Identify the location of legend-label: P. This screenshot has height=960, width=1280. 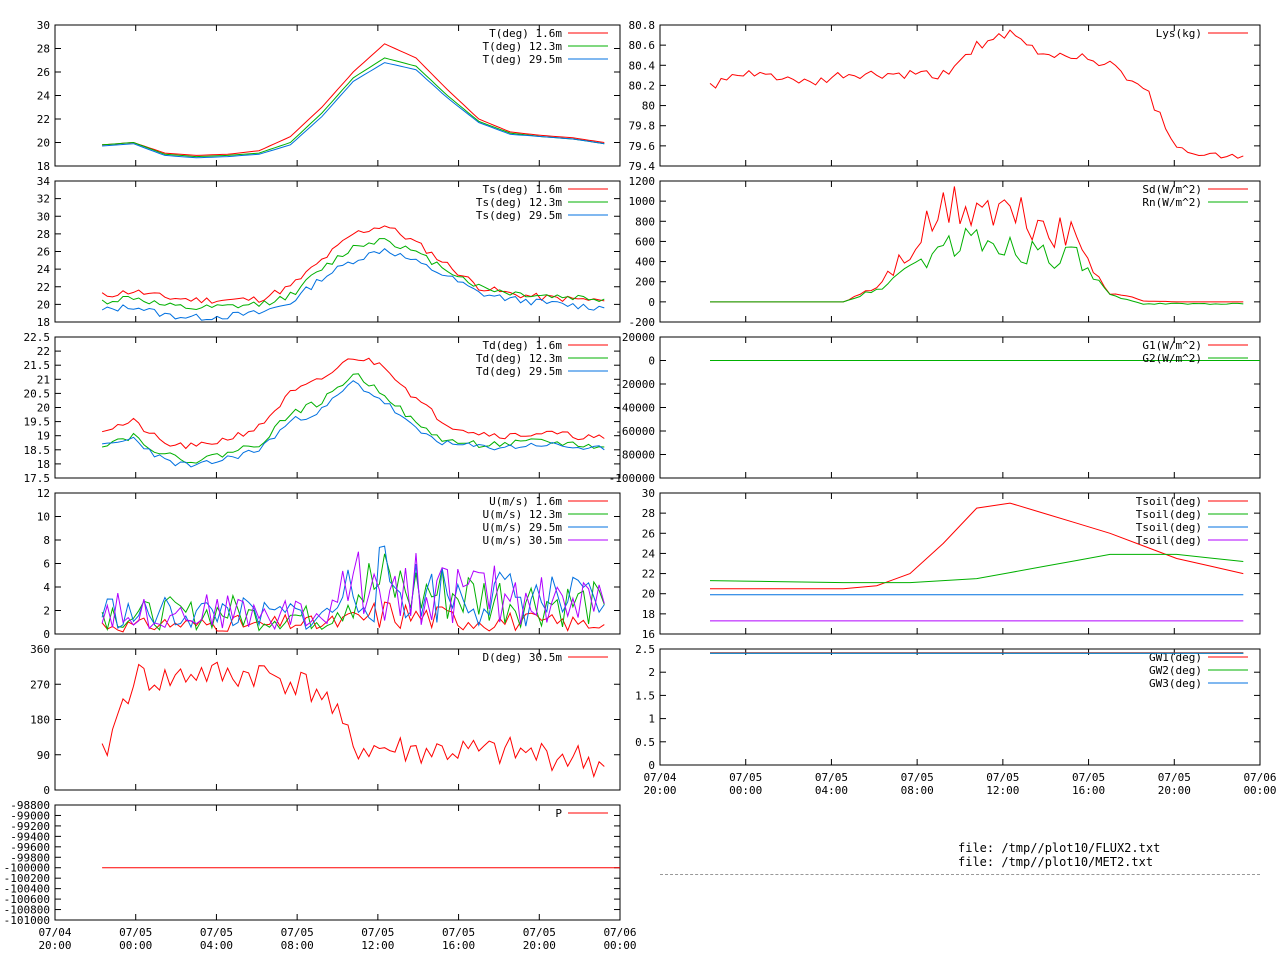
(558, 813).